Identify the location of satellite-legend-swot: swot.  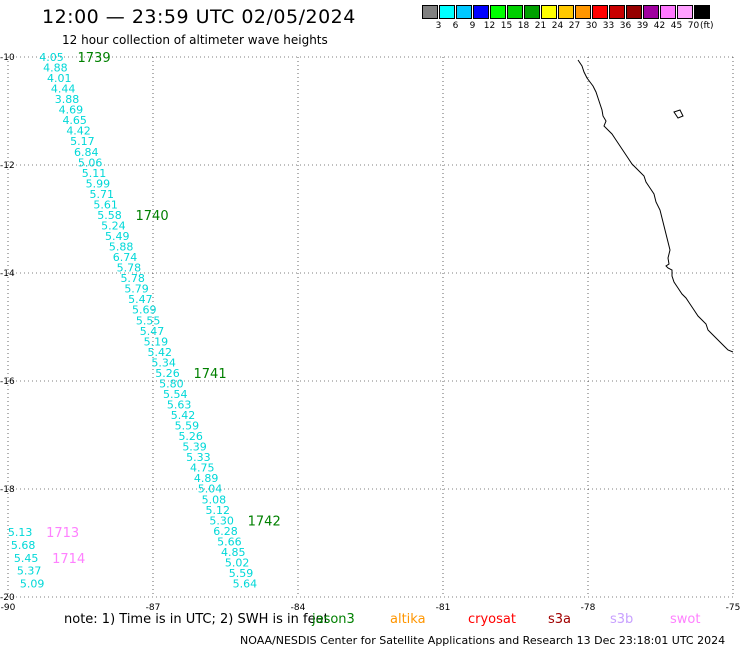
(685, 619).